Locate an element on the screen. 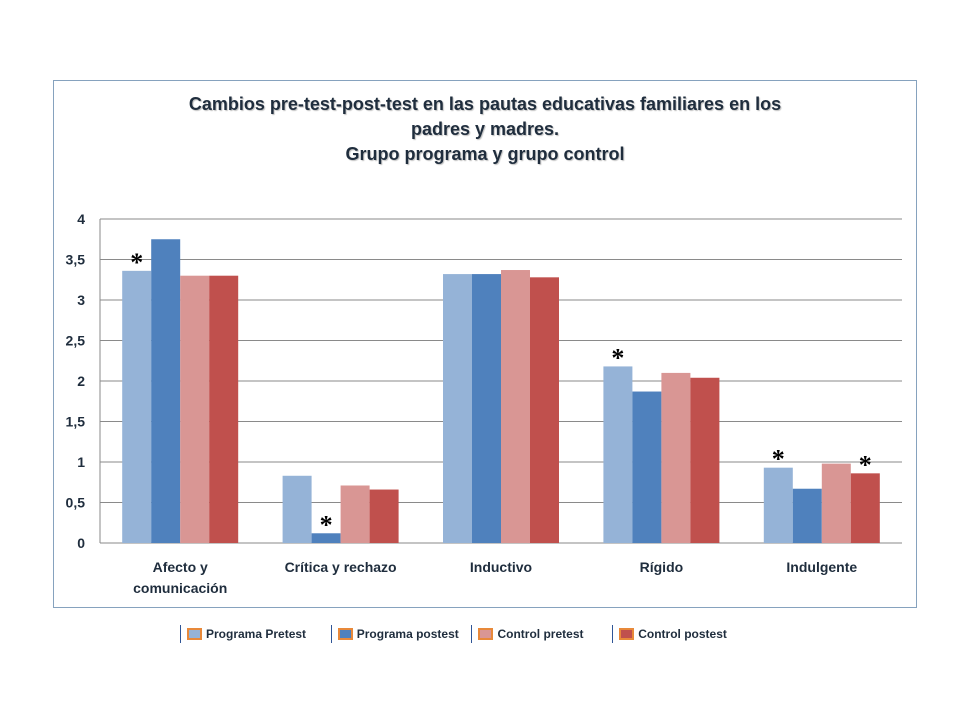  x-tick-label: Afecto y is located at coordinates (180, 567).